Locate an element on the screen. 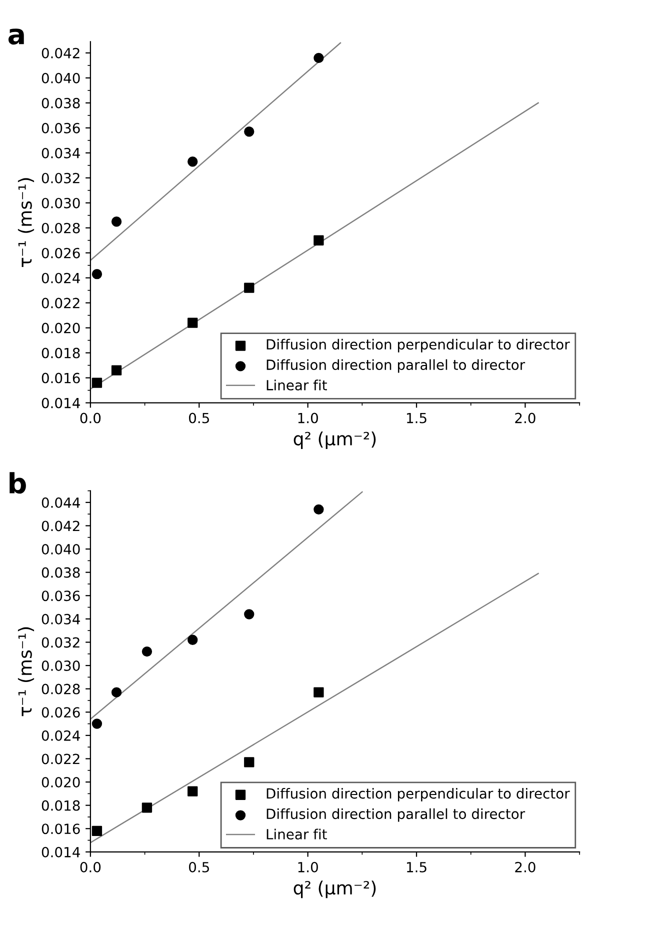 The image size is (670, 926). chart-title: b is located at coordinates (18, 483).